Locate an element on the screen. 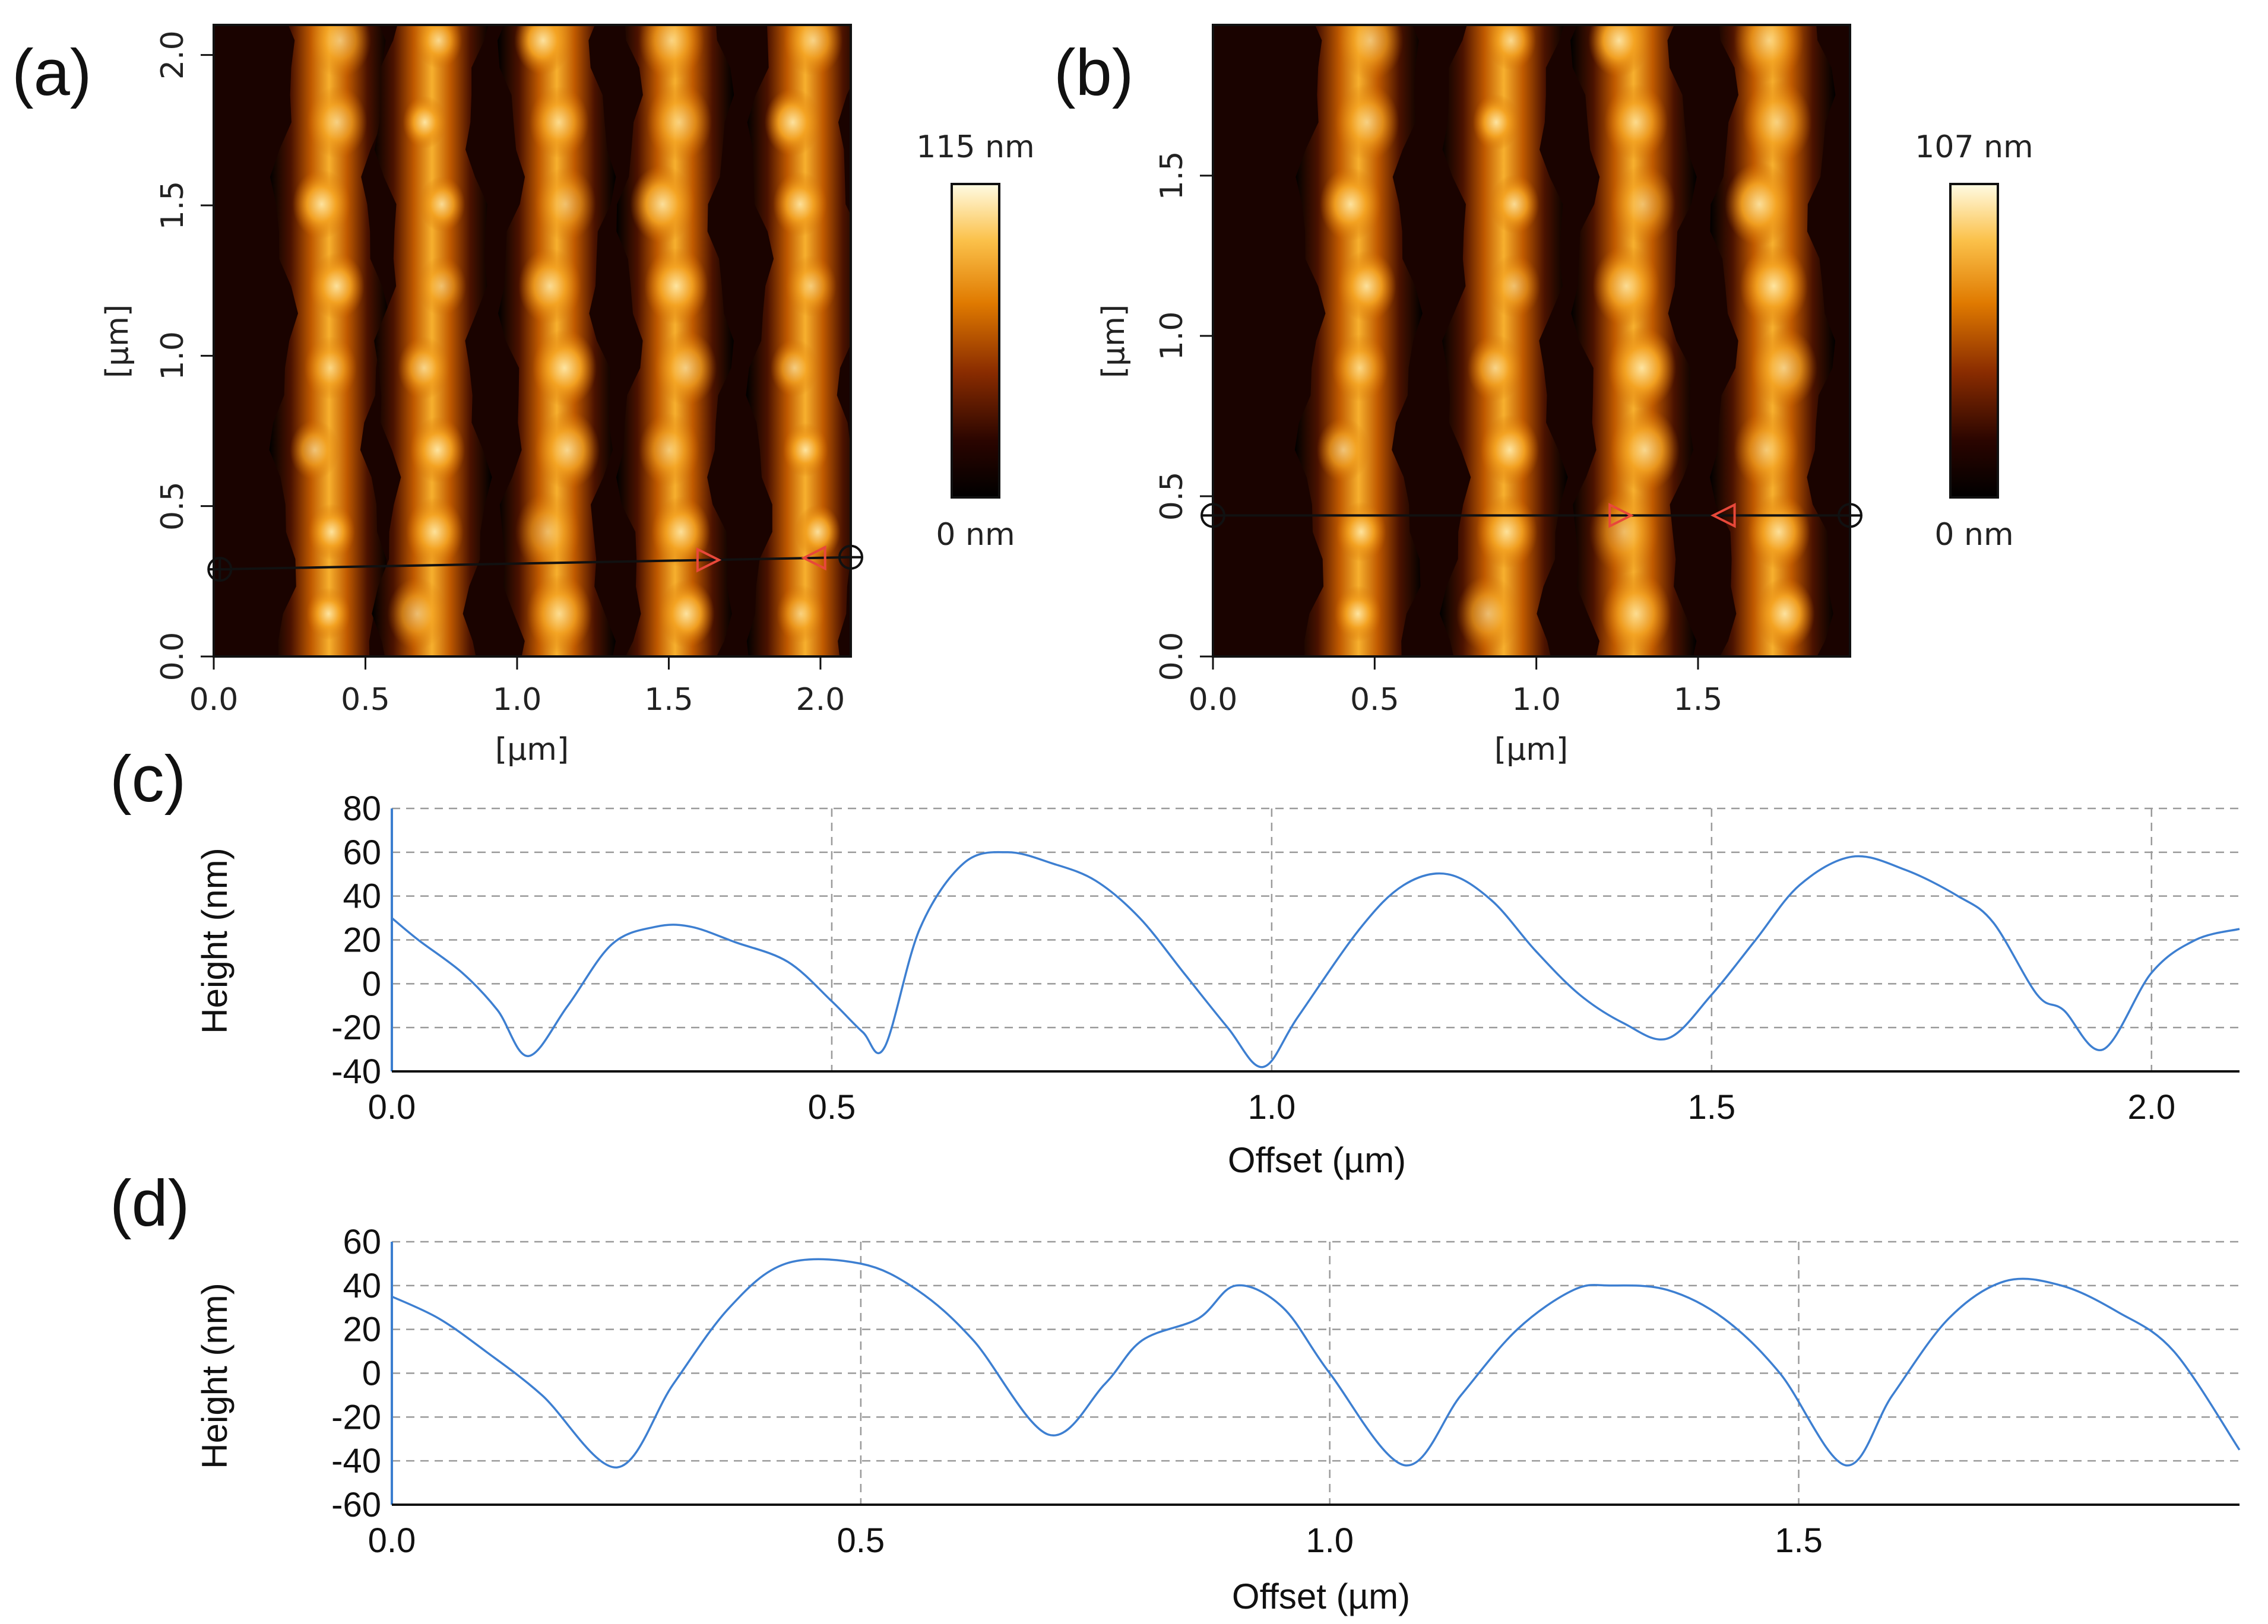 The image size is (2268, 1624). colorbar-a-min-label: 0 nm is located at coordinates (975, 535).